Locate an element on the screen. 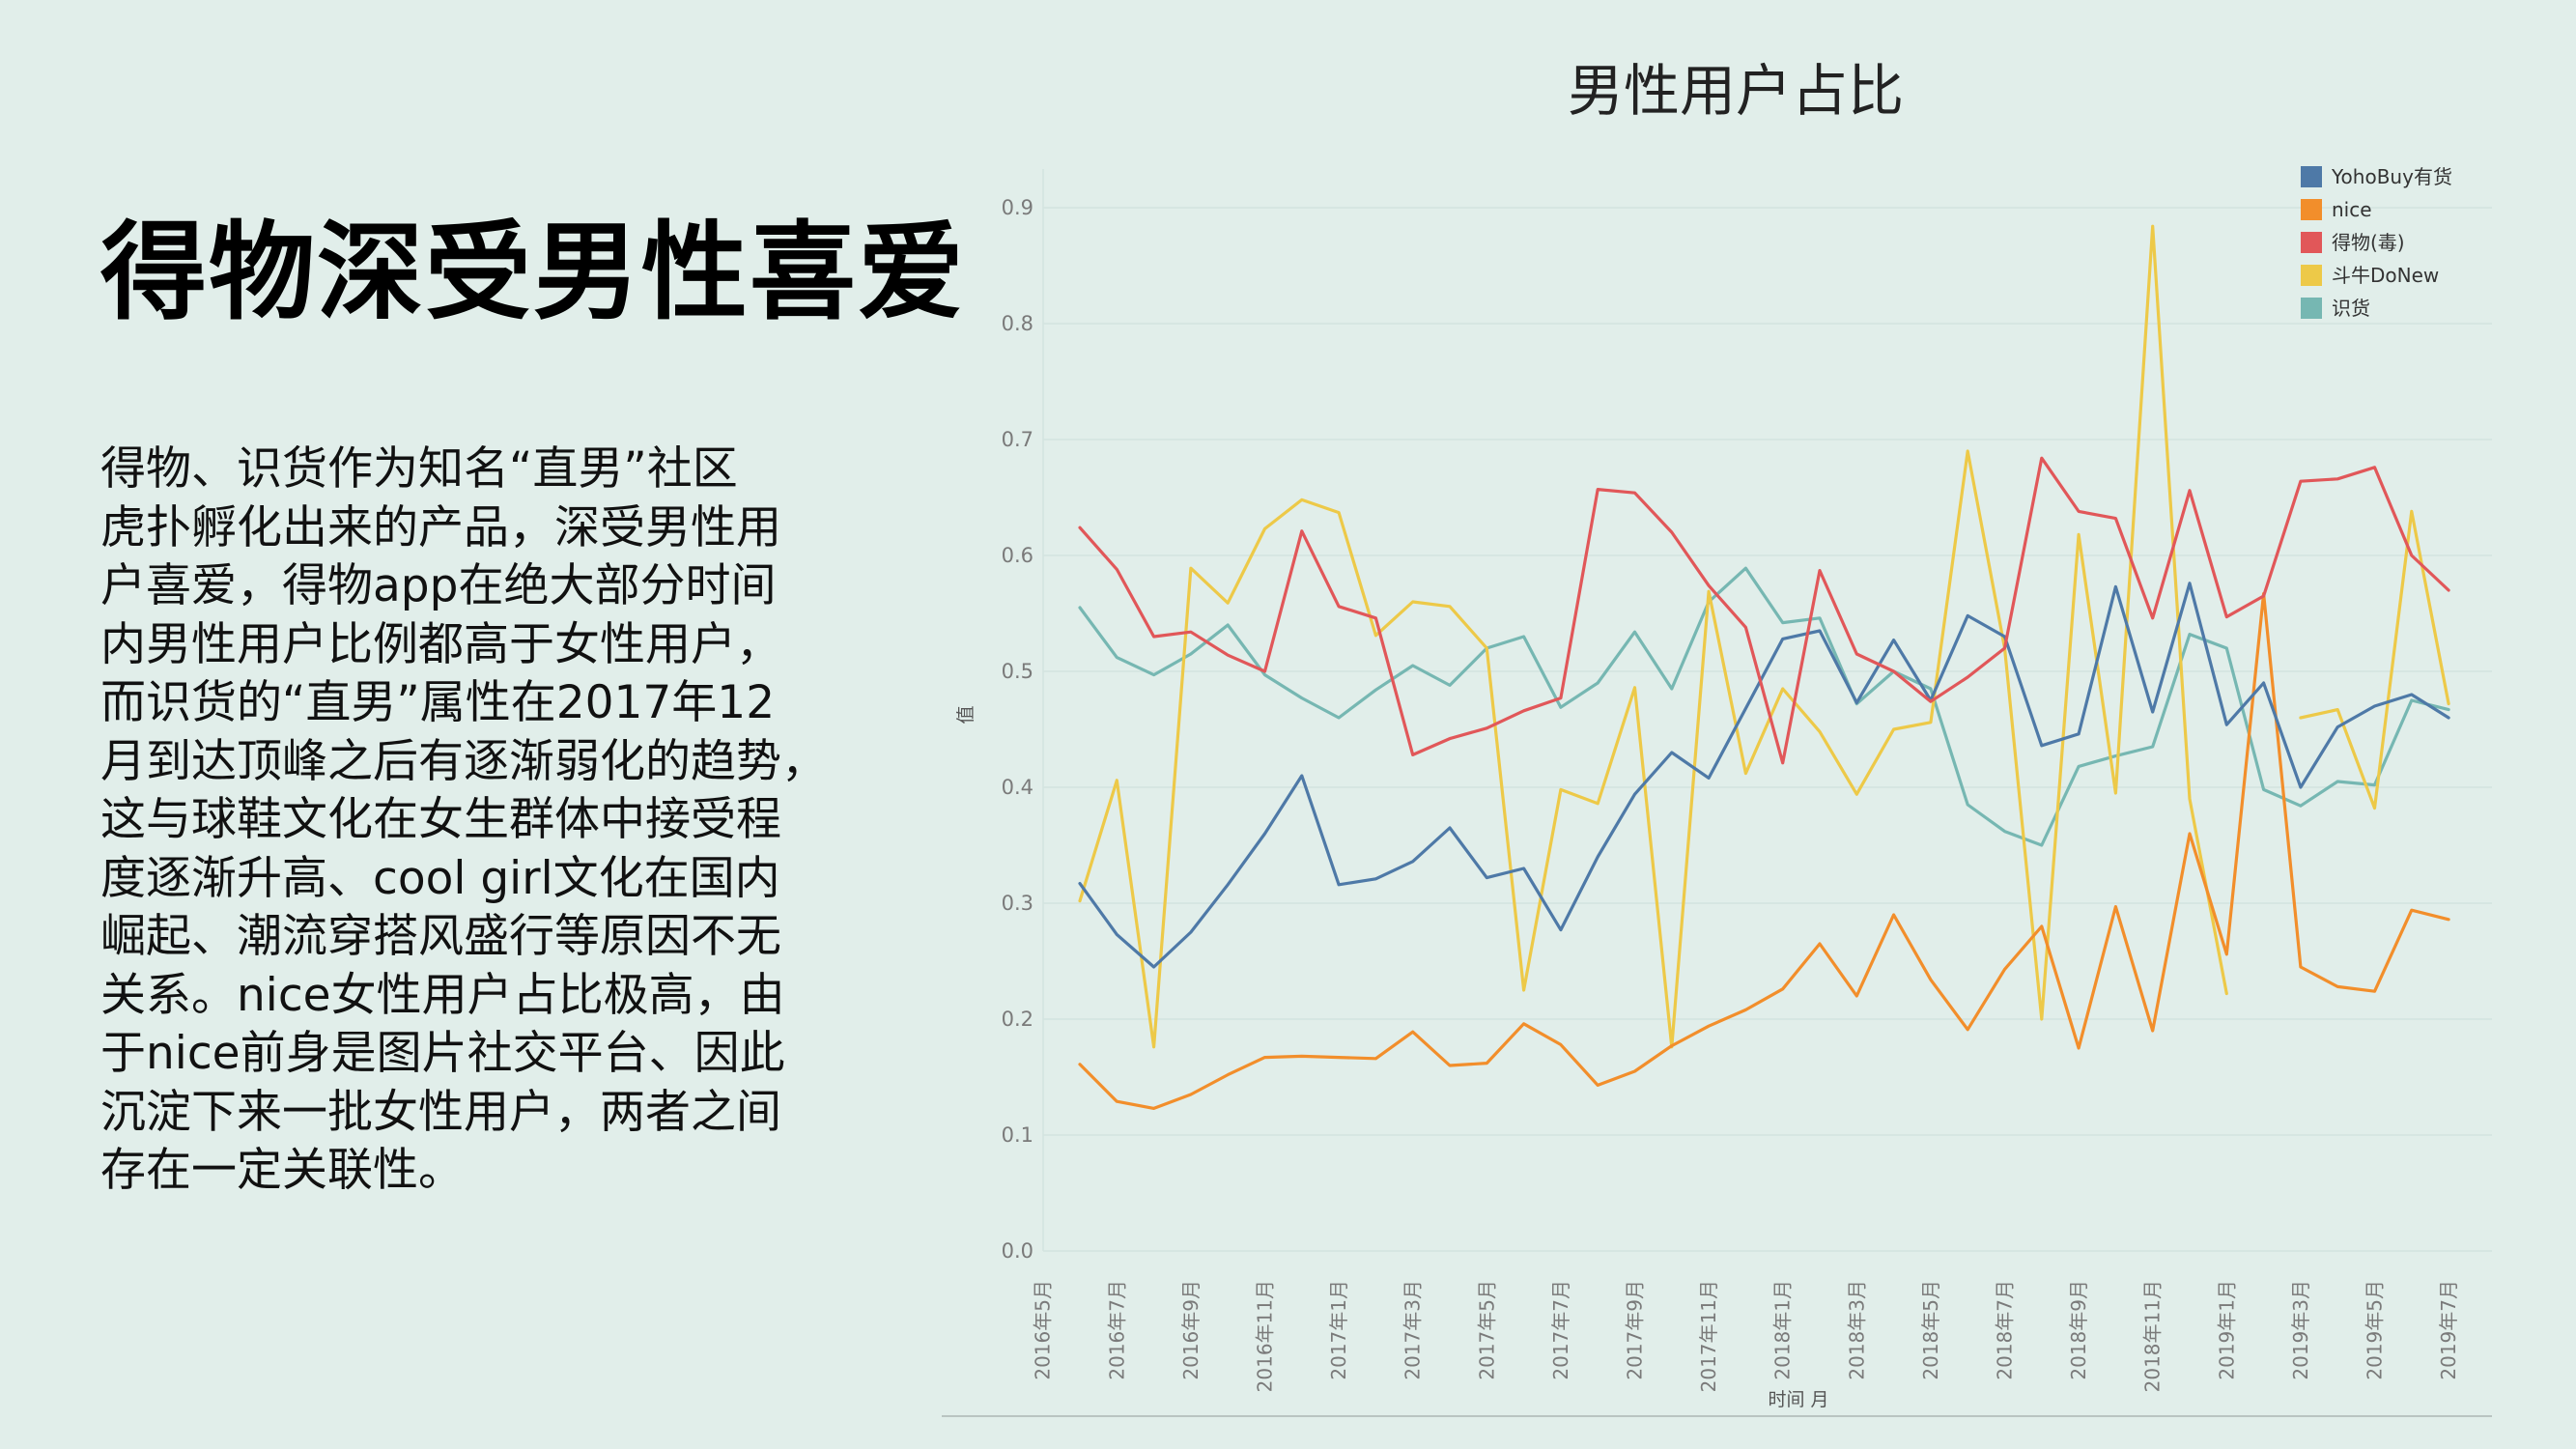 The image size is (2576, 1449). x-tick-label: 2018年11月 is located at coordinates (2153, 1336).